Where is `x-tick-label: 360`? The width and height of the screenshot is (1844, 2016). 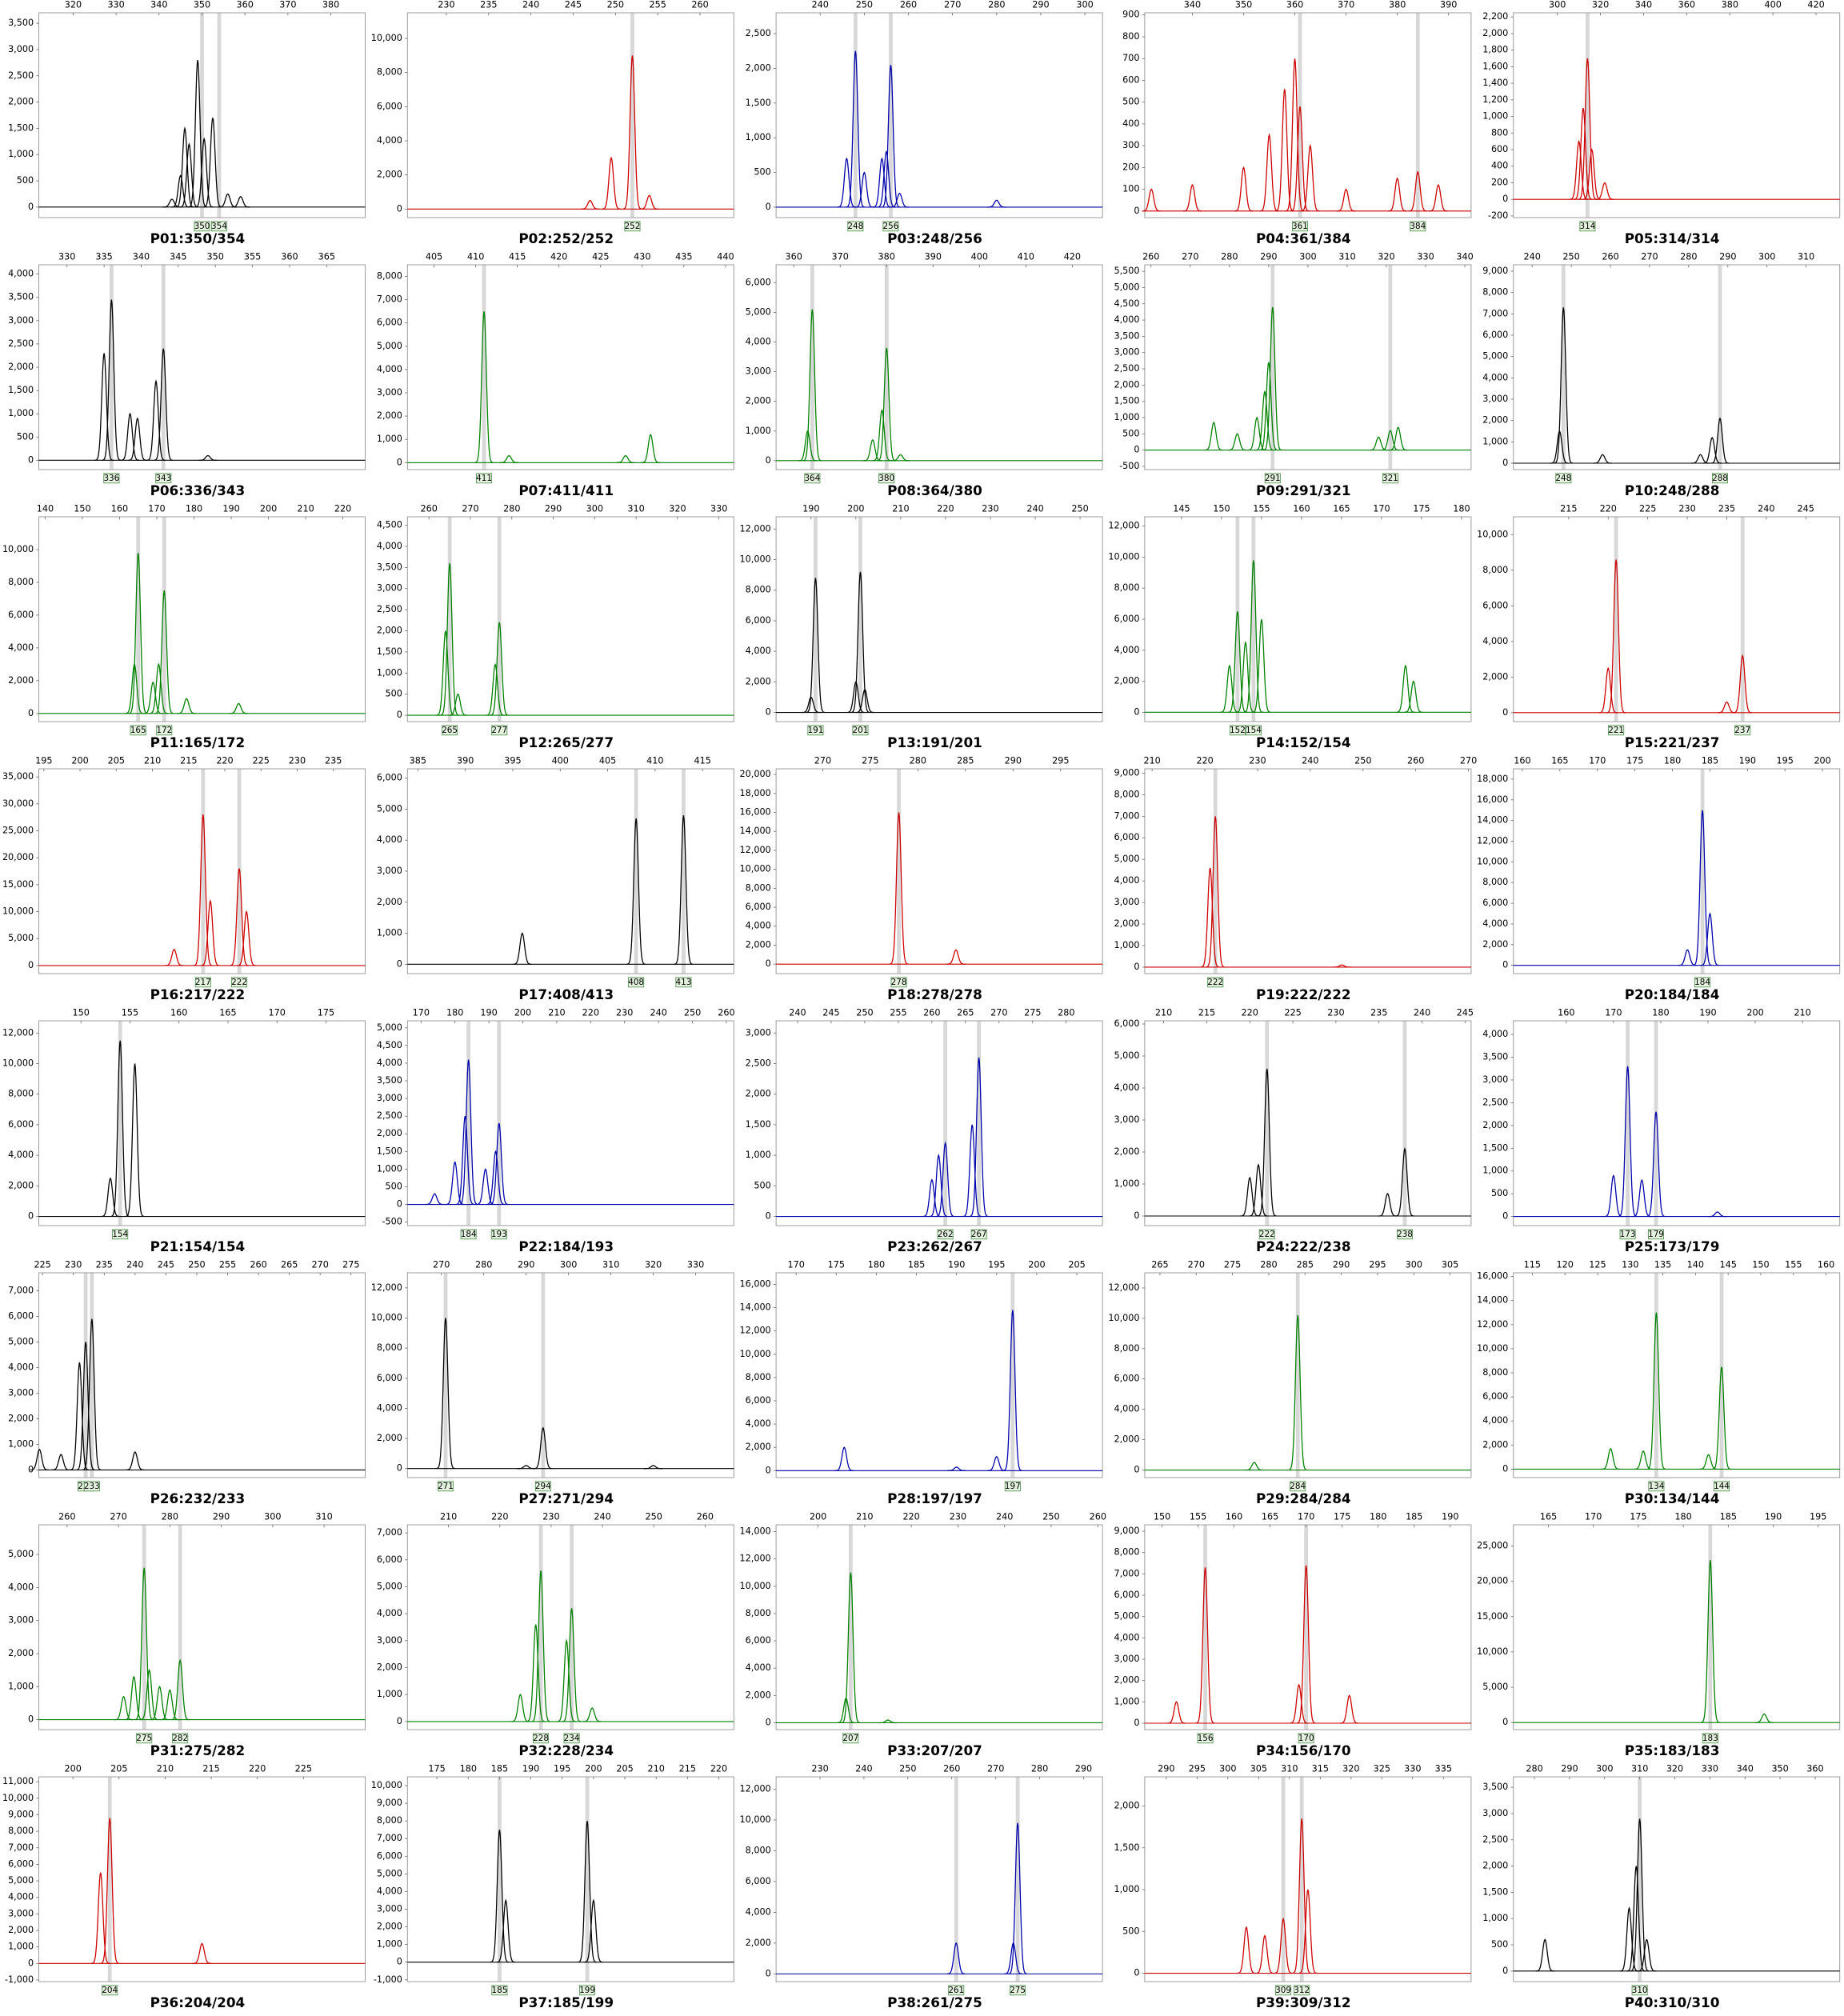 x-tick-label: 360 is located at coordinates (289, 256).